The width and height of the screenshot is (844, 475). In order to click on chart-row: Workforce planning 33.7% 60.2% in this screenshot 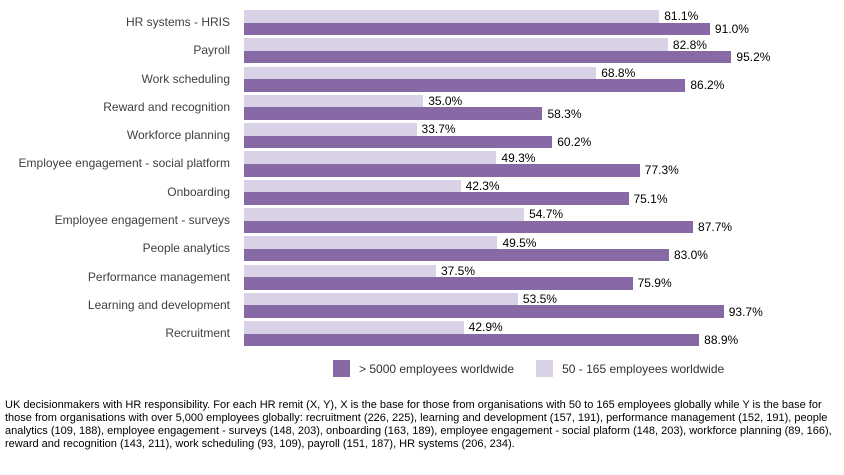, I will do `click(422, 136)`.